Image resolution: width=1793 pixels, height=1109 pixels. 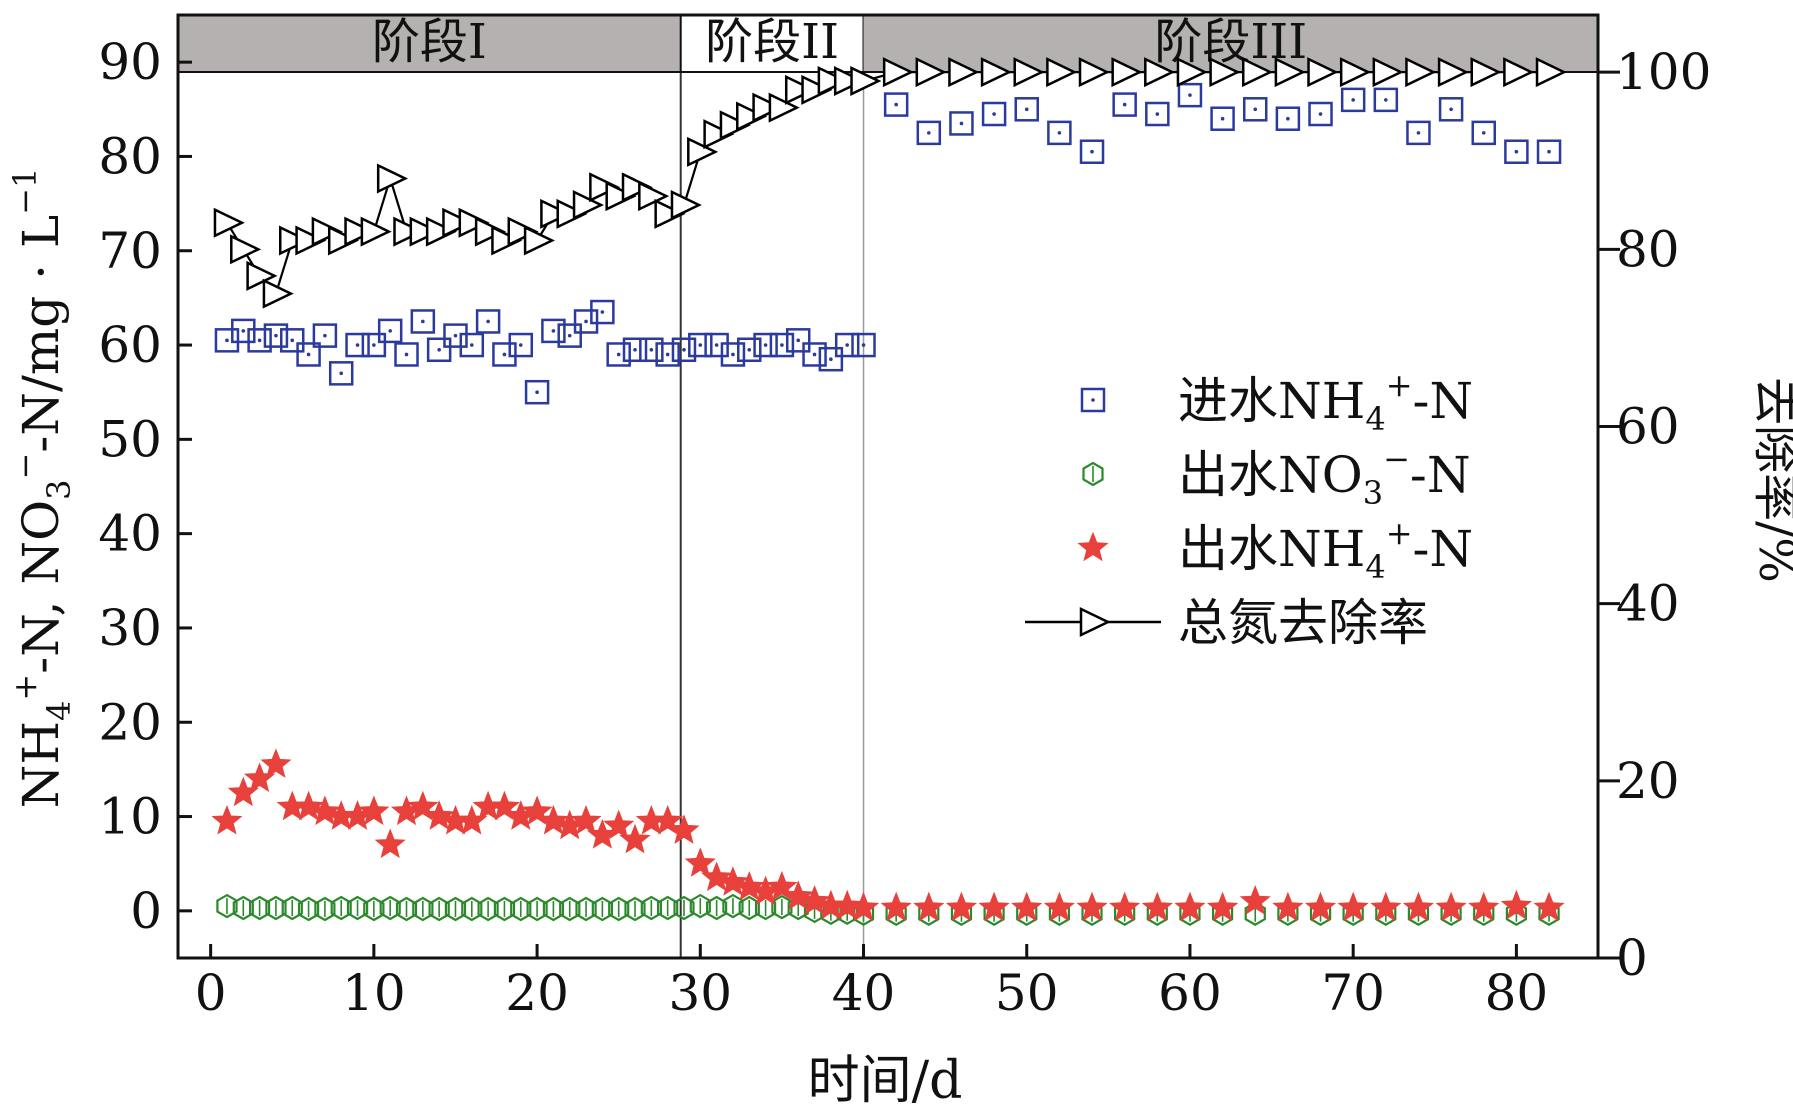 What do you see at coordinates (130, 817) in the screenshot?
I see `y-left-tick-label: 10` at bounding box center [130, 817].